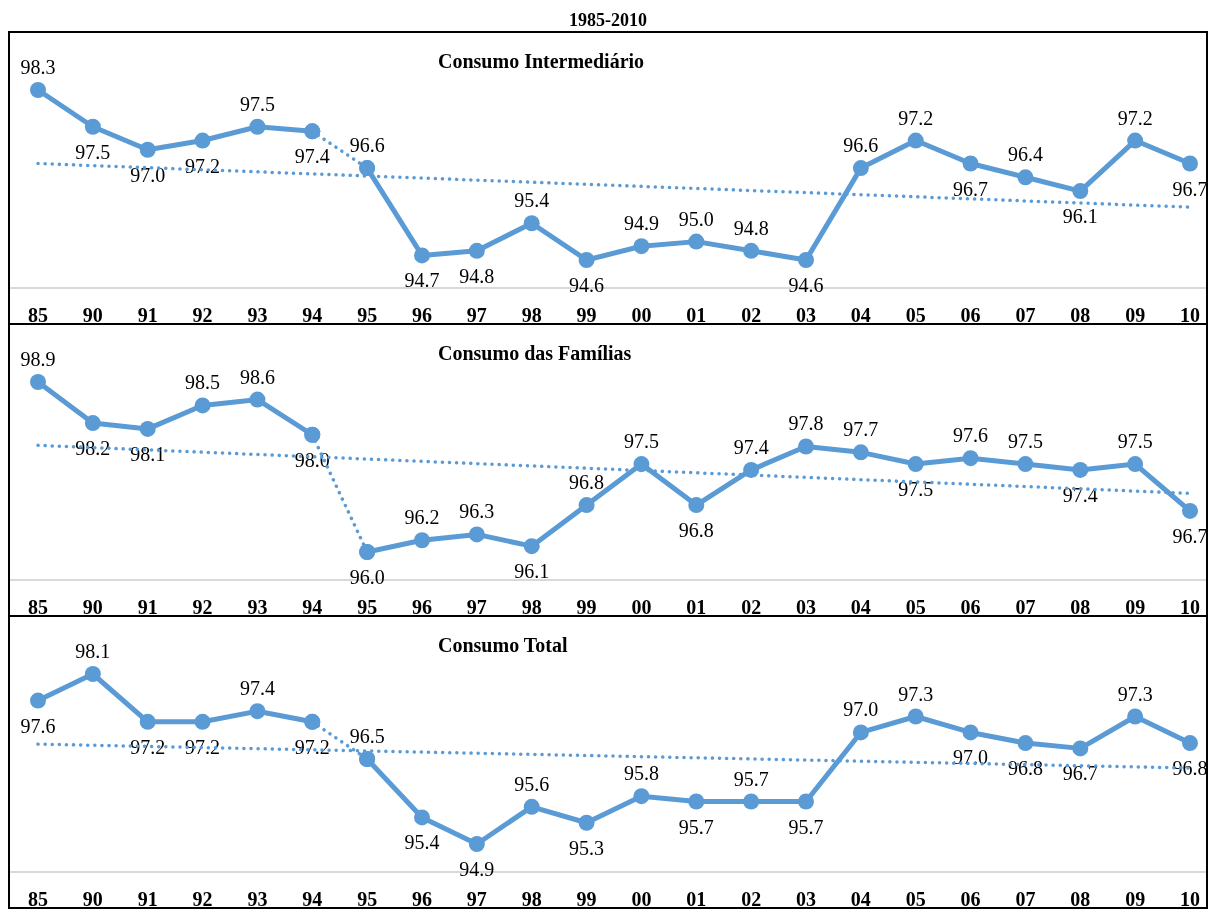 Image resolution: width=1216 pixels, height=916 pixels. Describe the element at coordinates (806, 423) in the screenshot. I see `data-label: 97.8` at that location.